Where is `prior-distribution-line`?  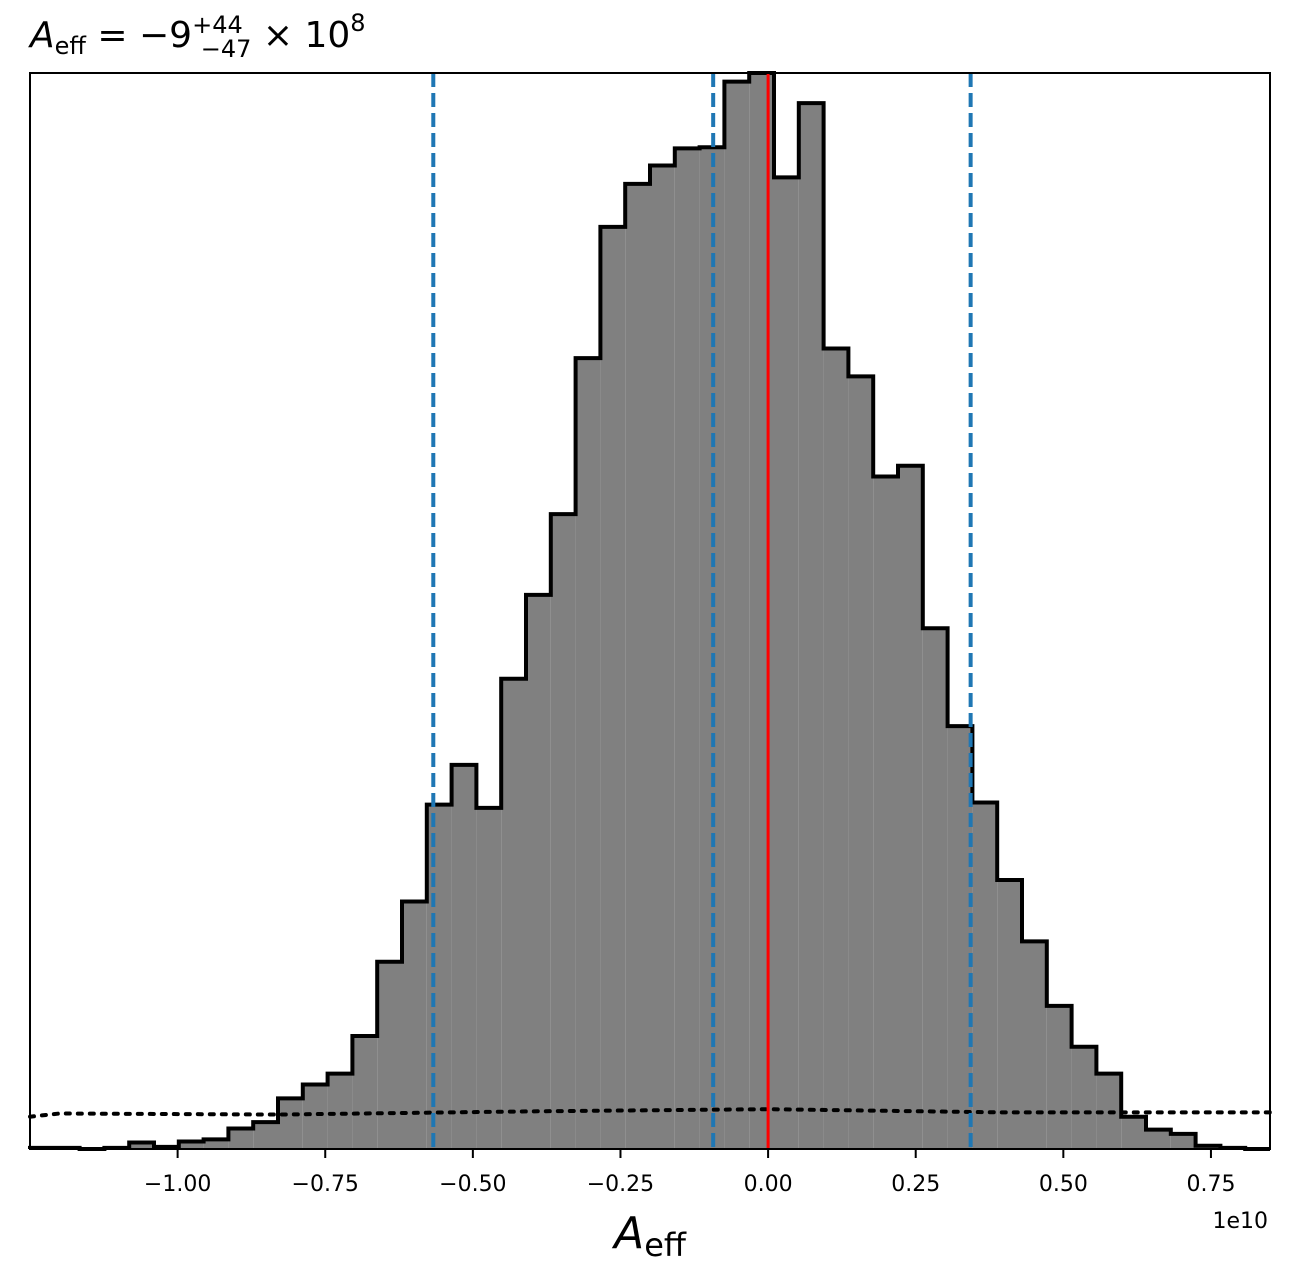
prior-distribution-line is located at coordinates (650, 1113).